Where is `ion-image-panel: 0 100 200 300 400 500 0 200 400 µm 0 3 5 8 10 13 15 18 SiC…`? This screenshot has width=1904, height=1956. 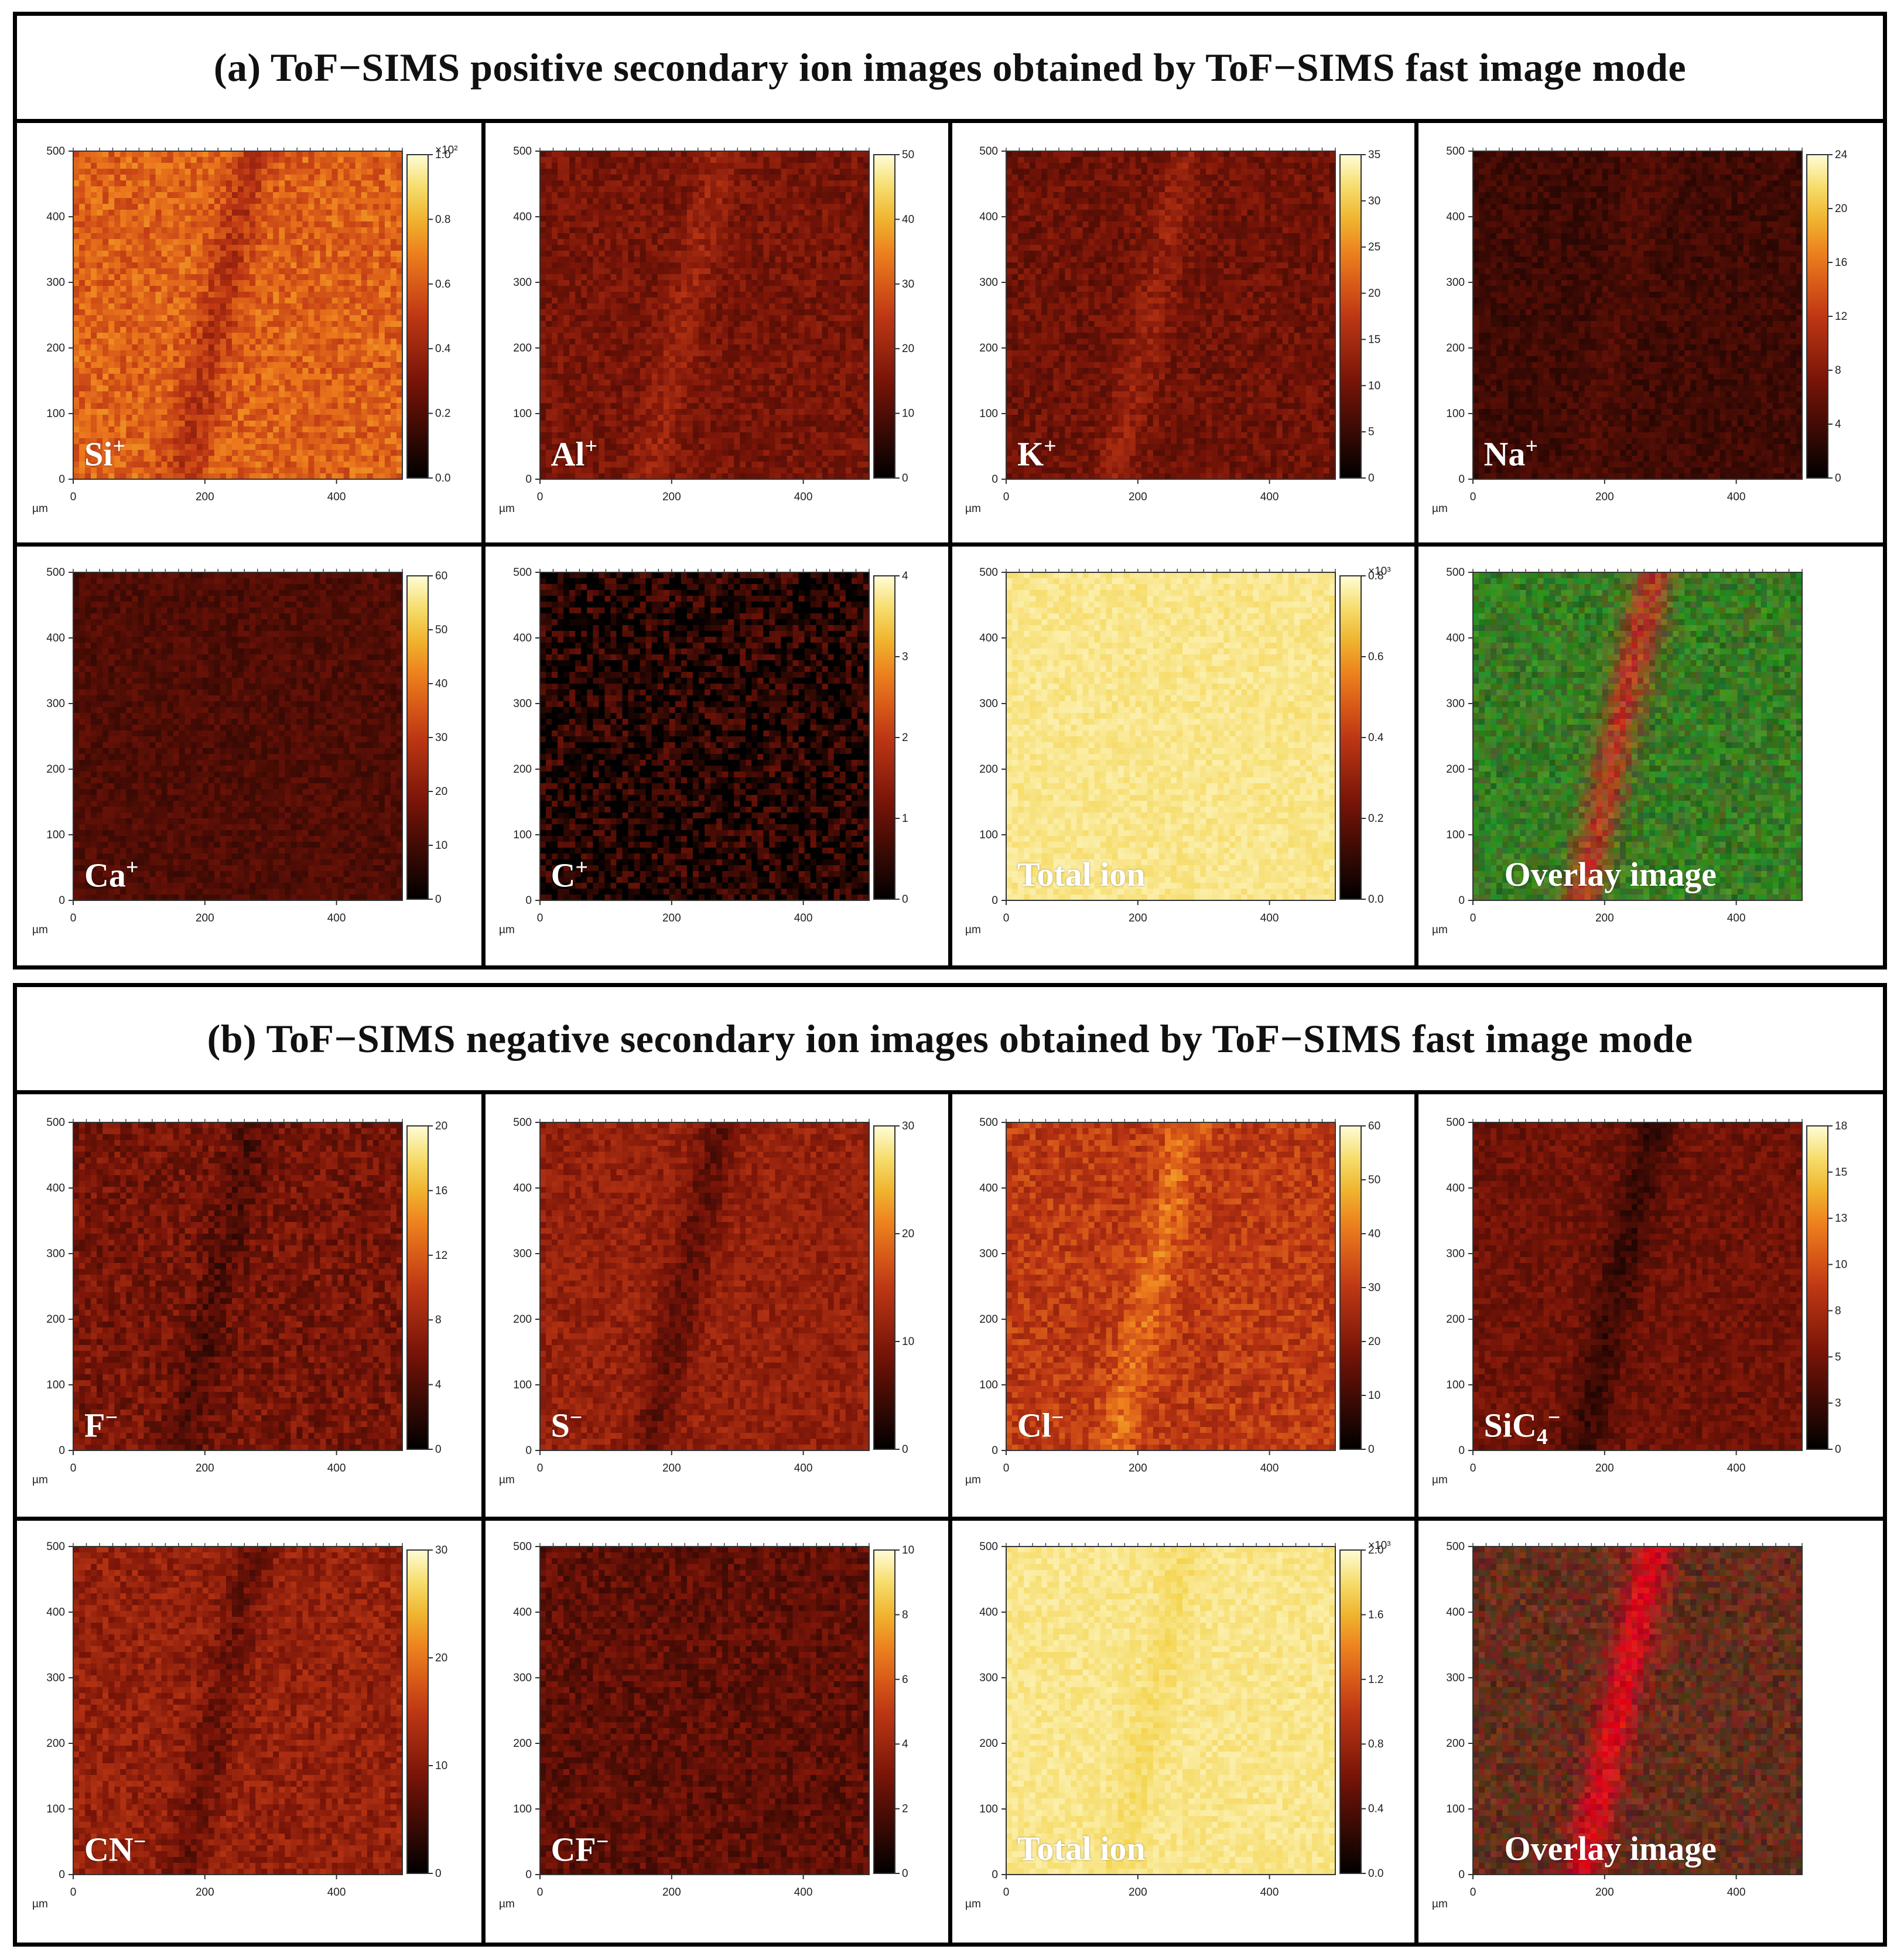 ion-image-panel: 0 100 200 300 400 500 0 200 400 µm 0 3 5 8 10 13 15 18 SiC… is located at coordinates (1650, 1306).